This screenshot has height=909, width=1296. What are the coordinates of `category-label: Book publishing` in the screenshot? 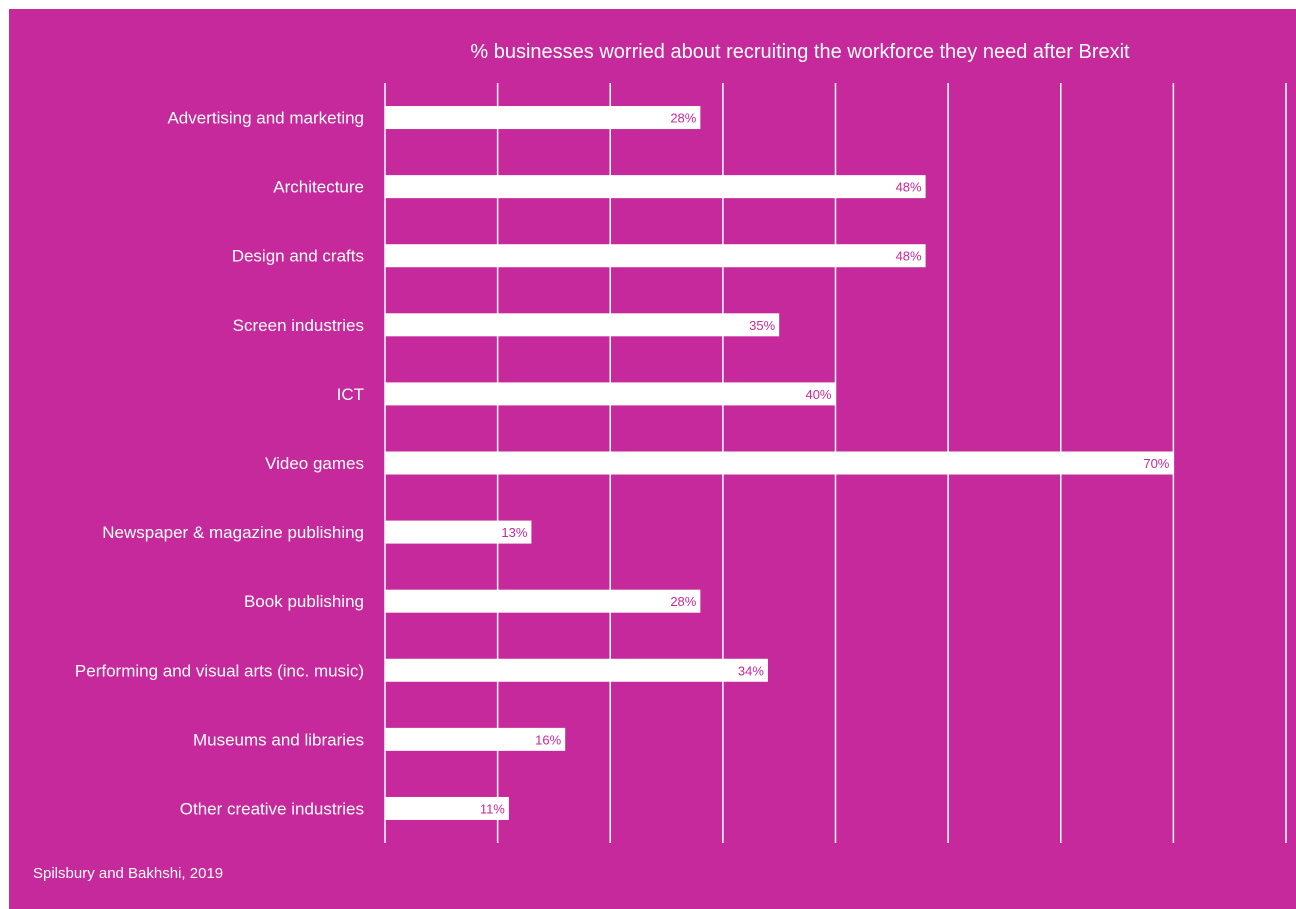 It's located at (304, 601).